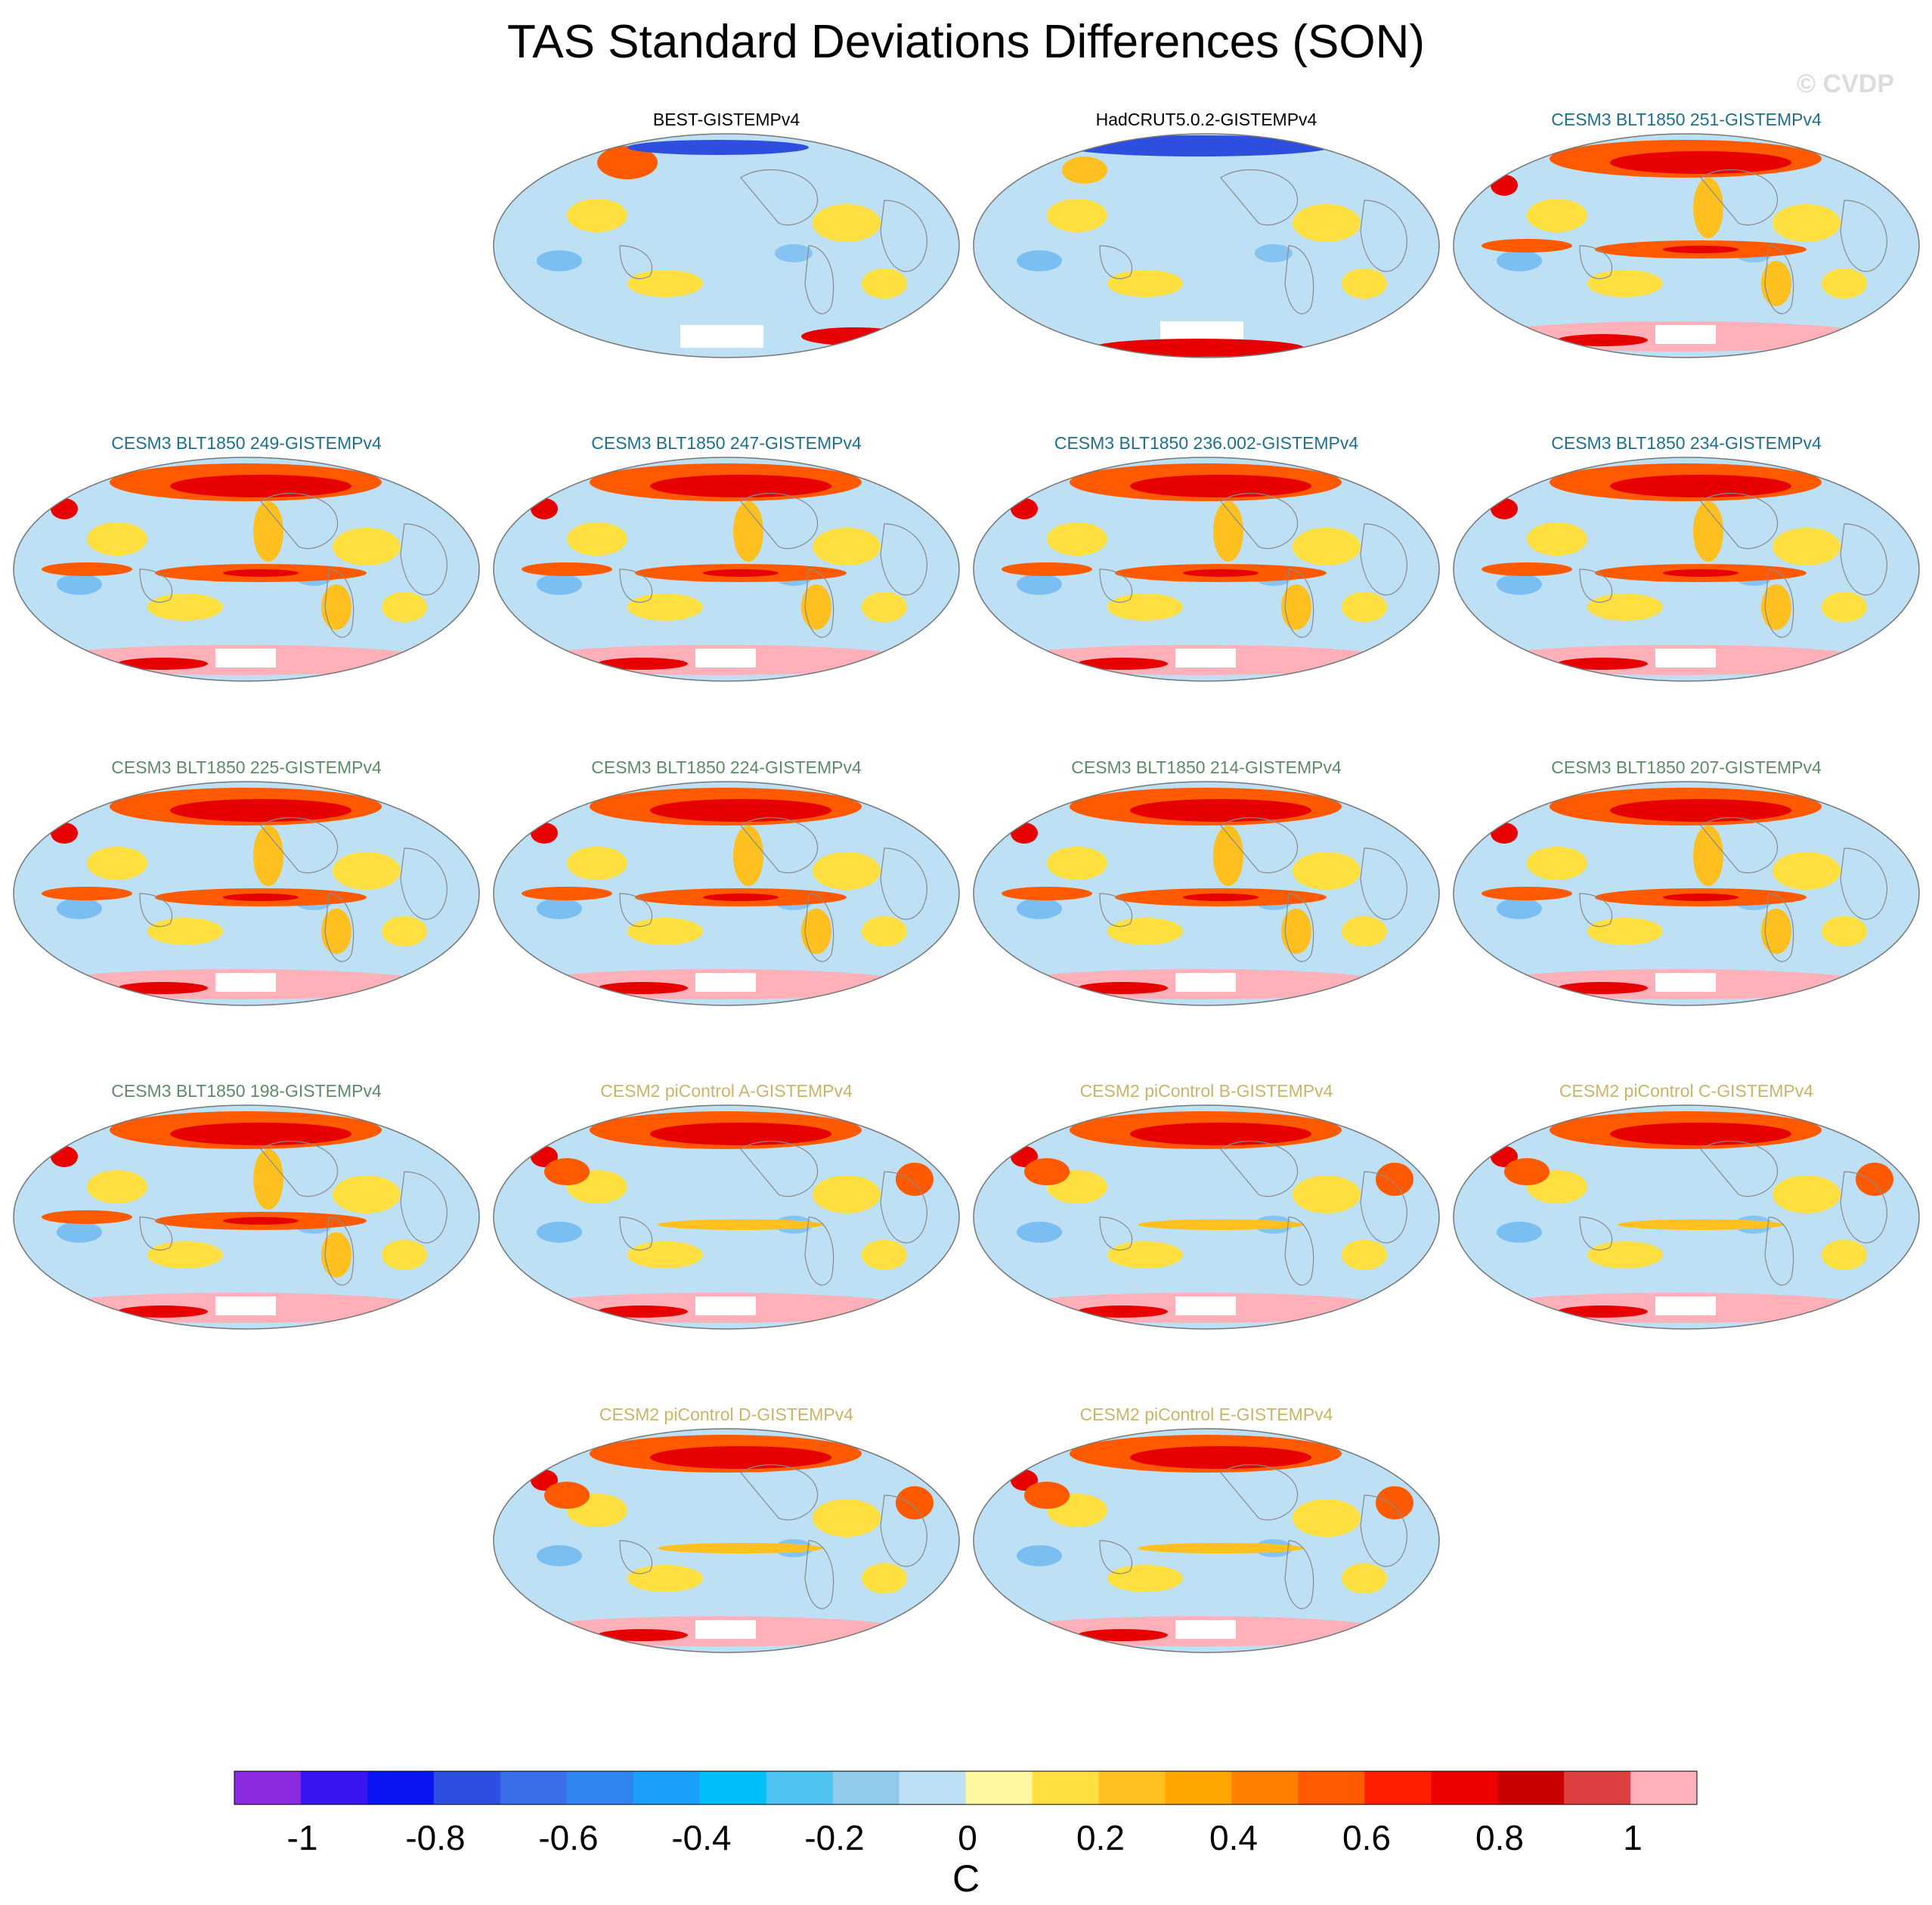 This screenshot has height=1905, width=1932. Describe the element at coordinates (726, 1414) in the screenshot. I see `panel-title: CESM2 piControl D-GISTEMPv4` at that location.